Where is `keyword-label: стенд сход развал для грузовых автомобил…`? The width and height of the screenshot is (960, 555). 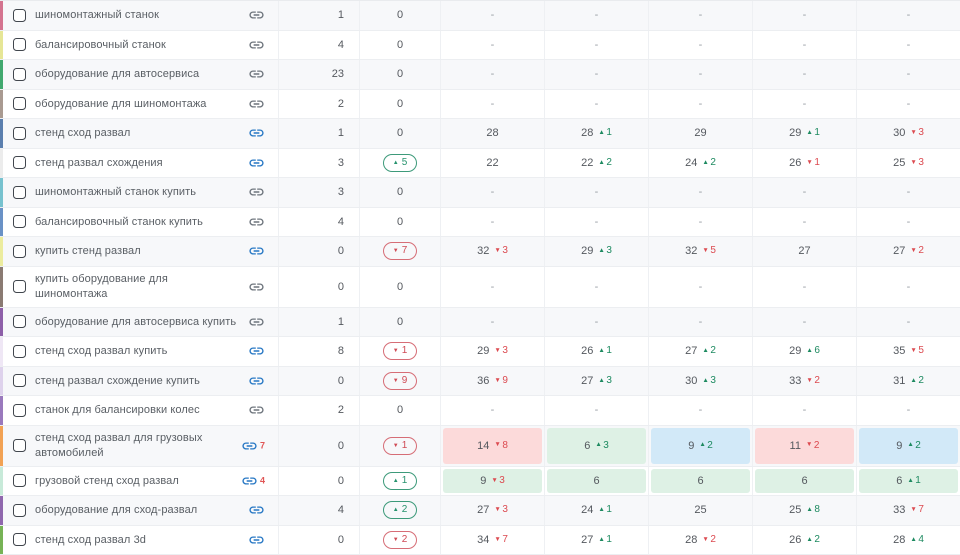
keyword-label: стенд сход развал для грузовых автомобил… is located at coordinates (118, 445).